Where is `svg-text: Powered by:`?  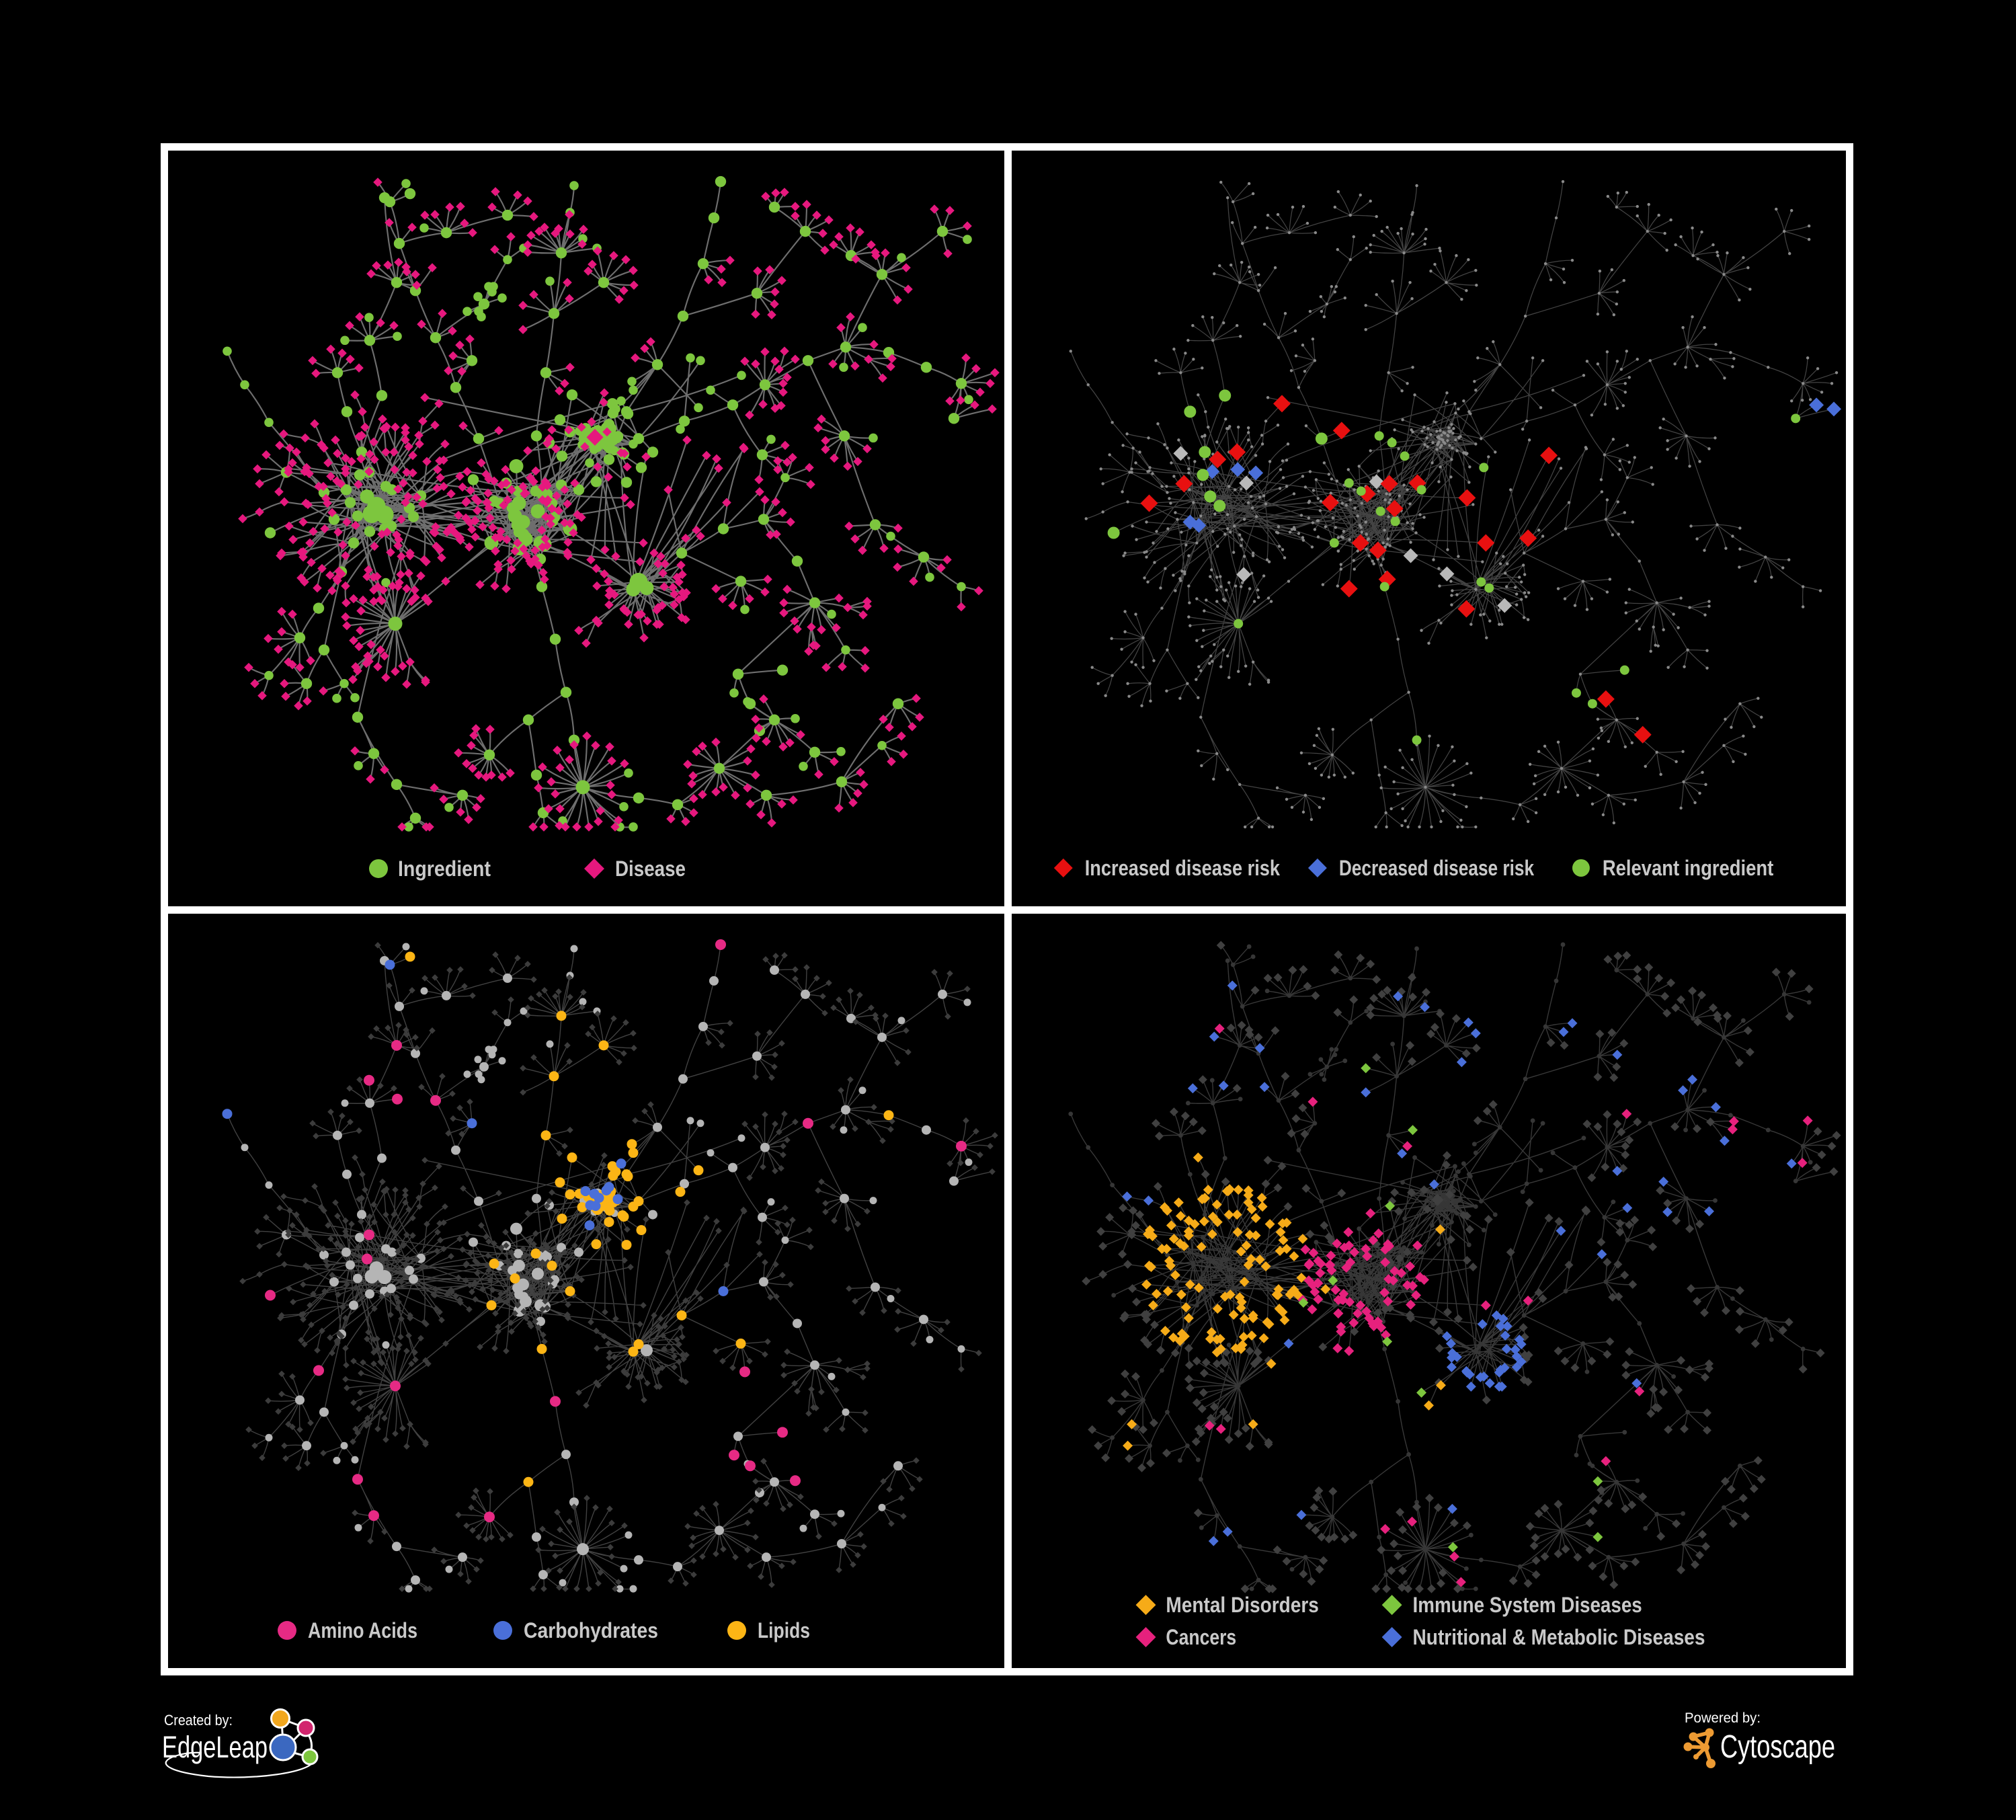 svg-text: Powered by: is located at coordinates (1723, 1718).